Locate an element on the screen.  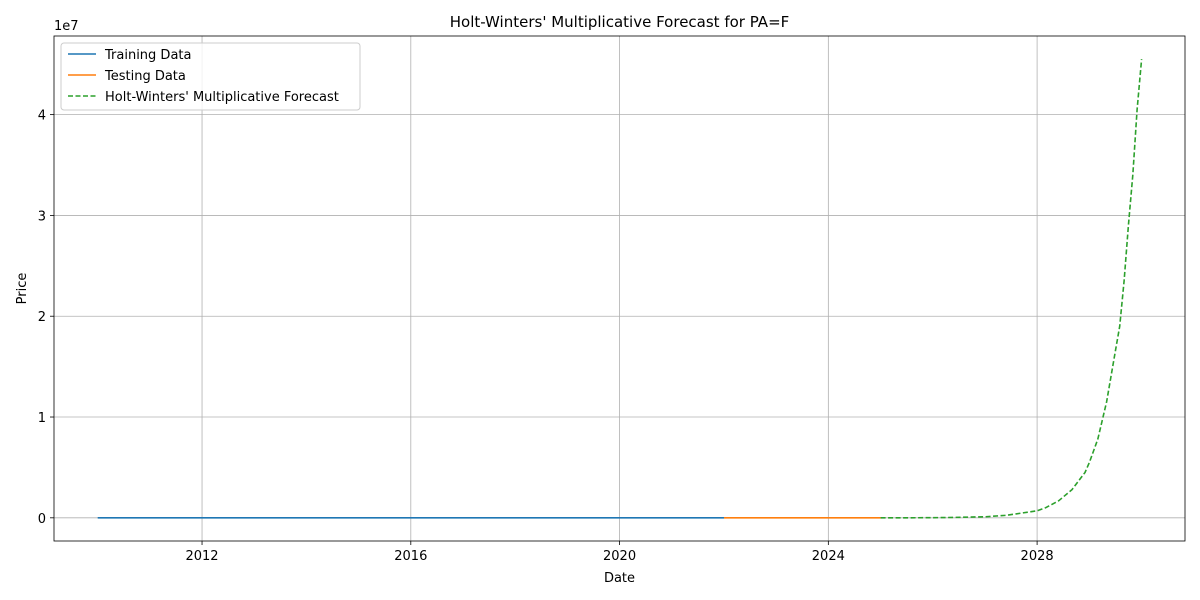
legend-label-training: Training Data is located at coordinates (147, 55).